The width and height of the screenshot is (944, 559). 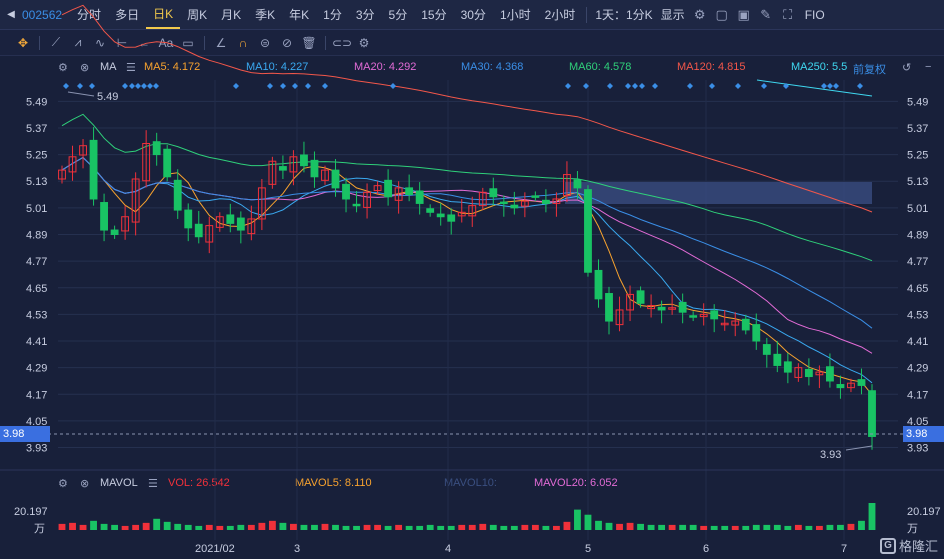 What do you see at coordinates (434, 14) in the screenshot?
I see `period-tab: 15分` at bounding box center [434, 14].